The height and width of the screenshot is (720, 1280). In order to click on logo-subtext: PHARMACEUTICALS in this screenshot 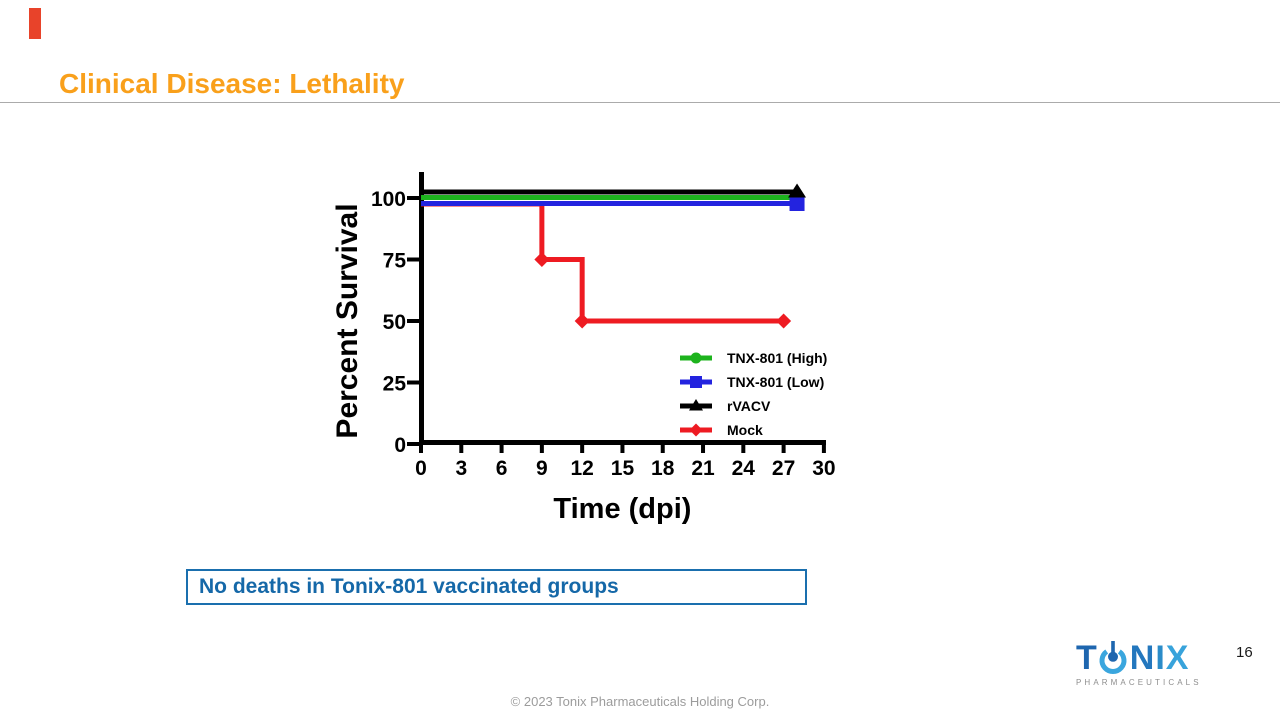, I will do `click(1139, 682)`.